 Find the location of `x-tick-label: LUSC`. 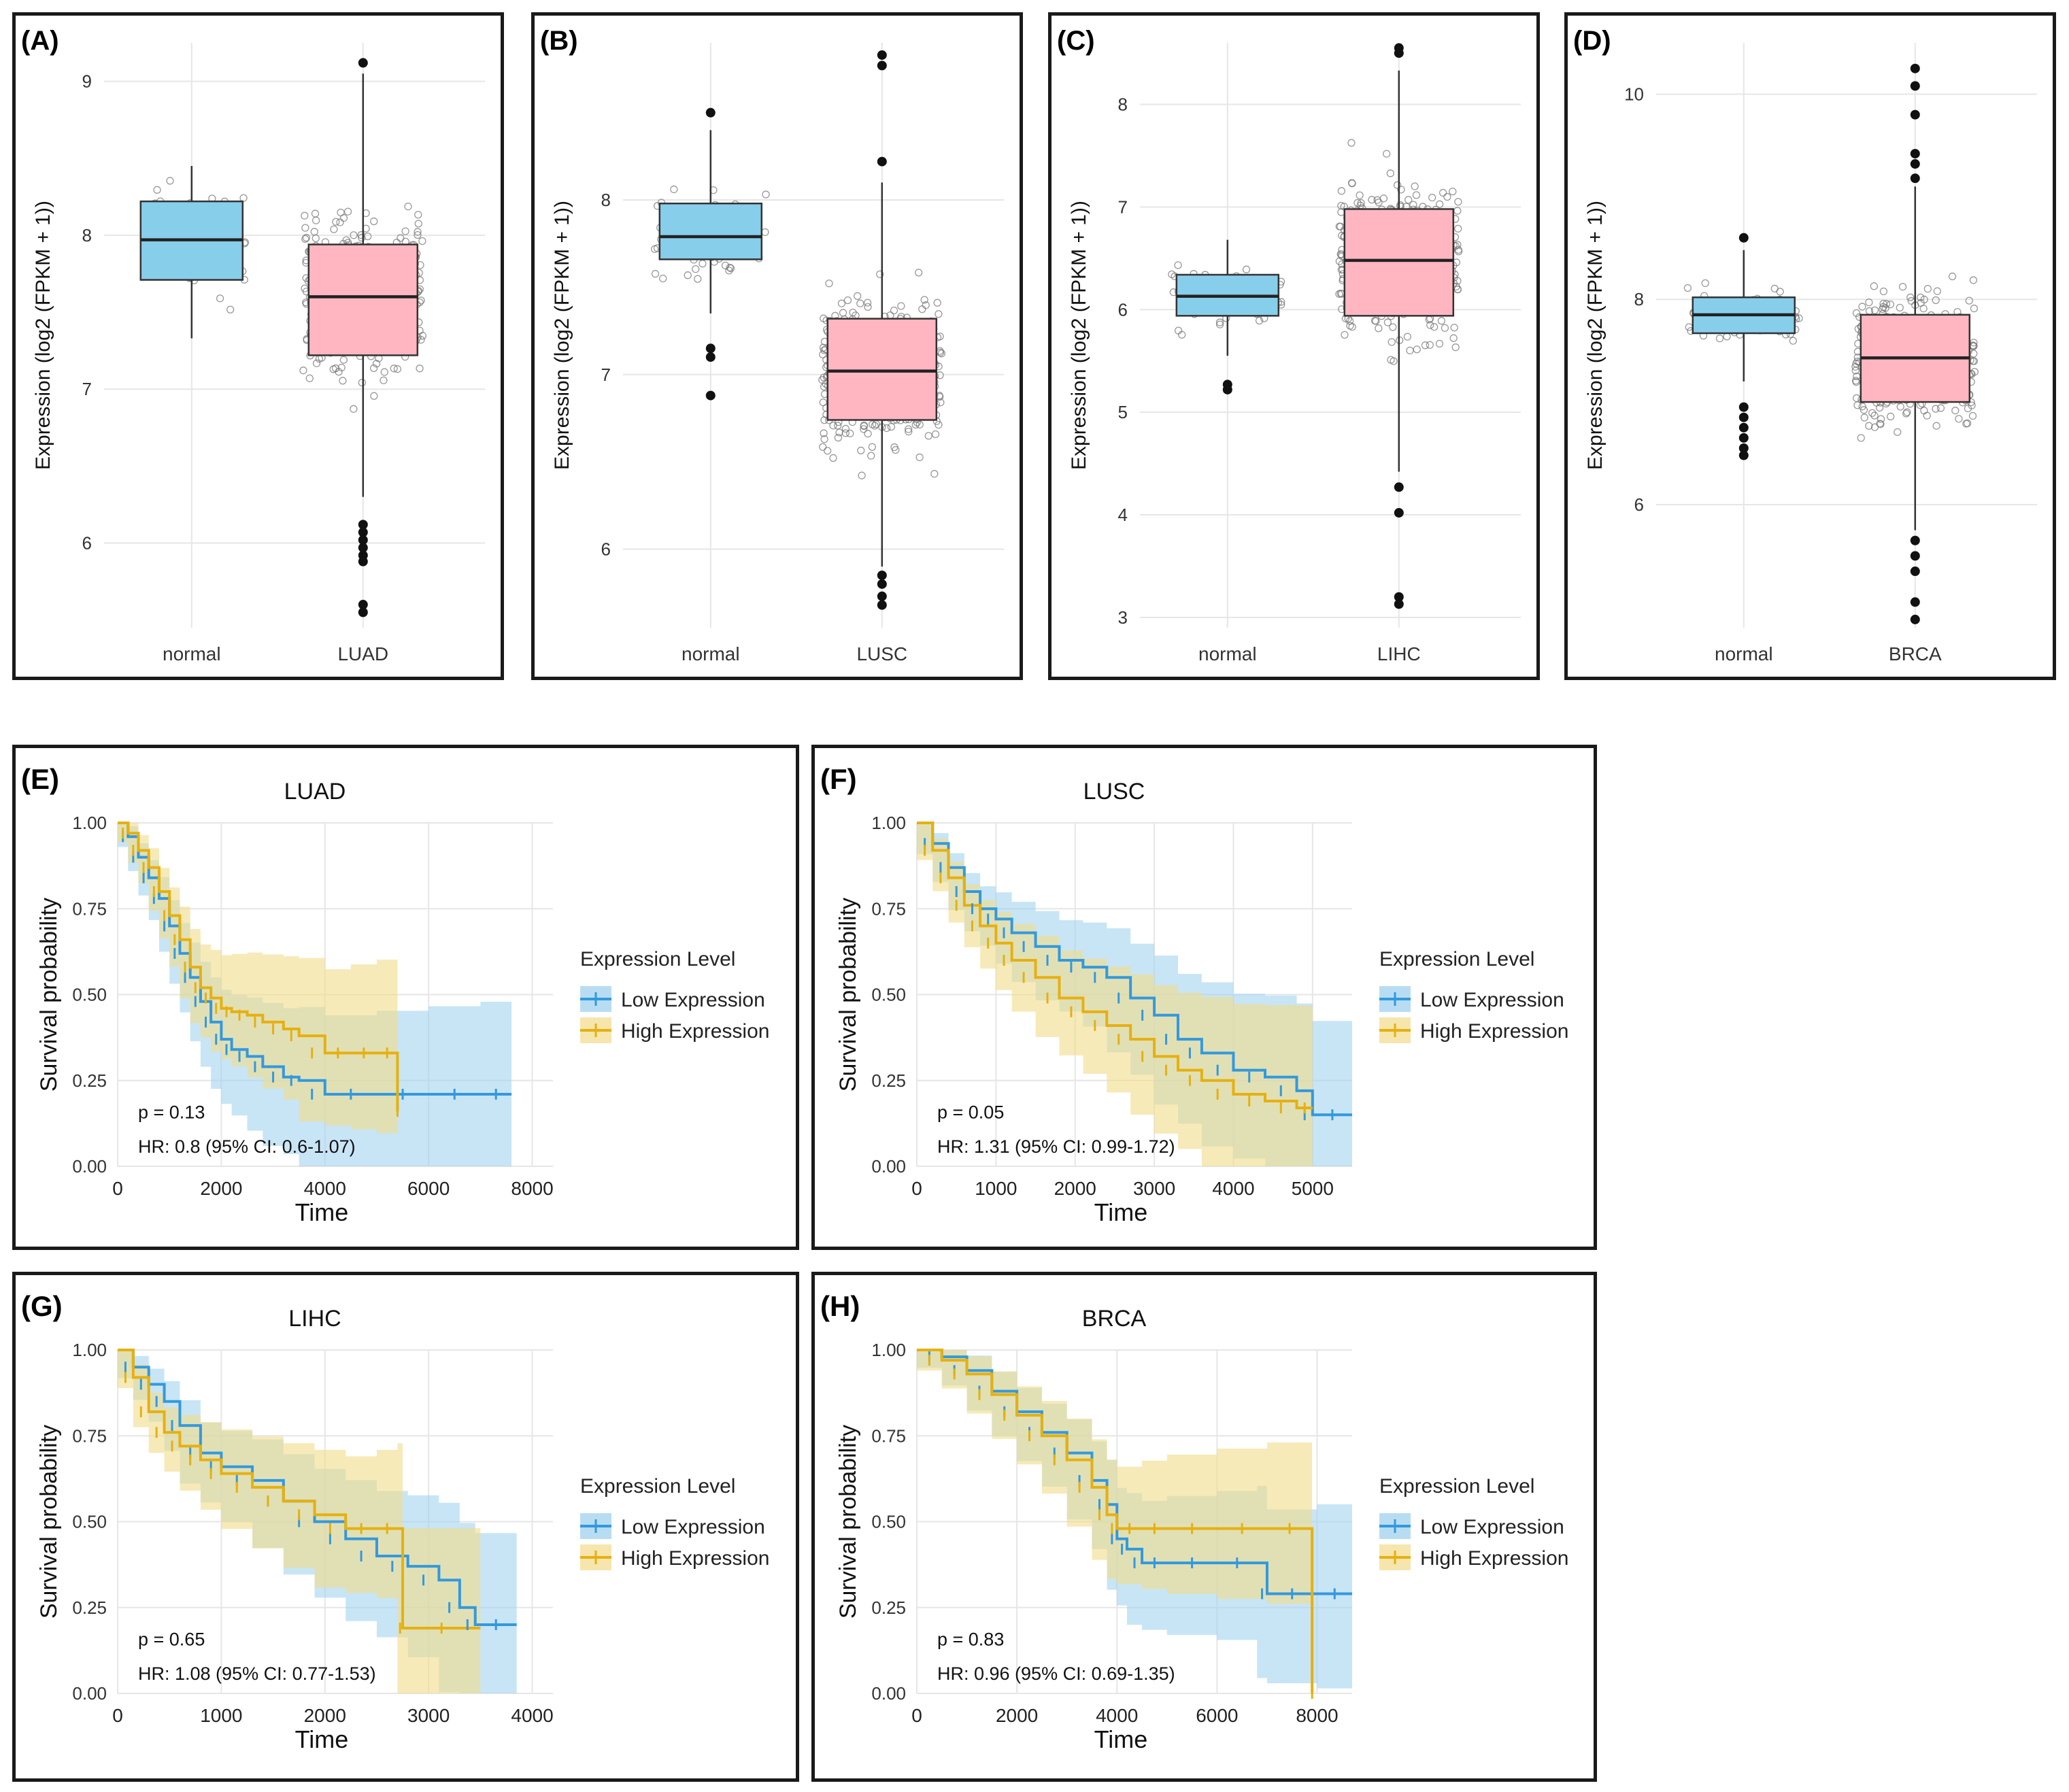

x-tick-label: LUSC is located at coordinates (881, 653).